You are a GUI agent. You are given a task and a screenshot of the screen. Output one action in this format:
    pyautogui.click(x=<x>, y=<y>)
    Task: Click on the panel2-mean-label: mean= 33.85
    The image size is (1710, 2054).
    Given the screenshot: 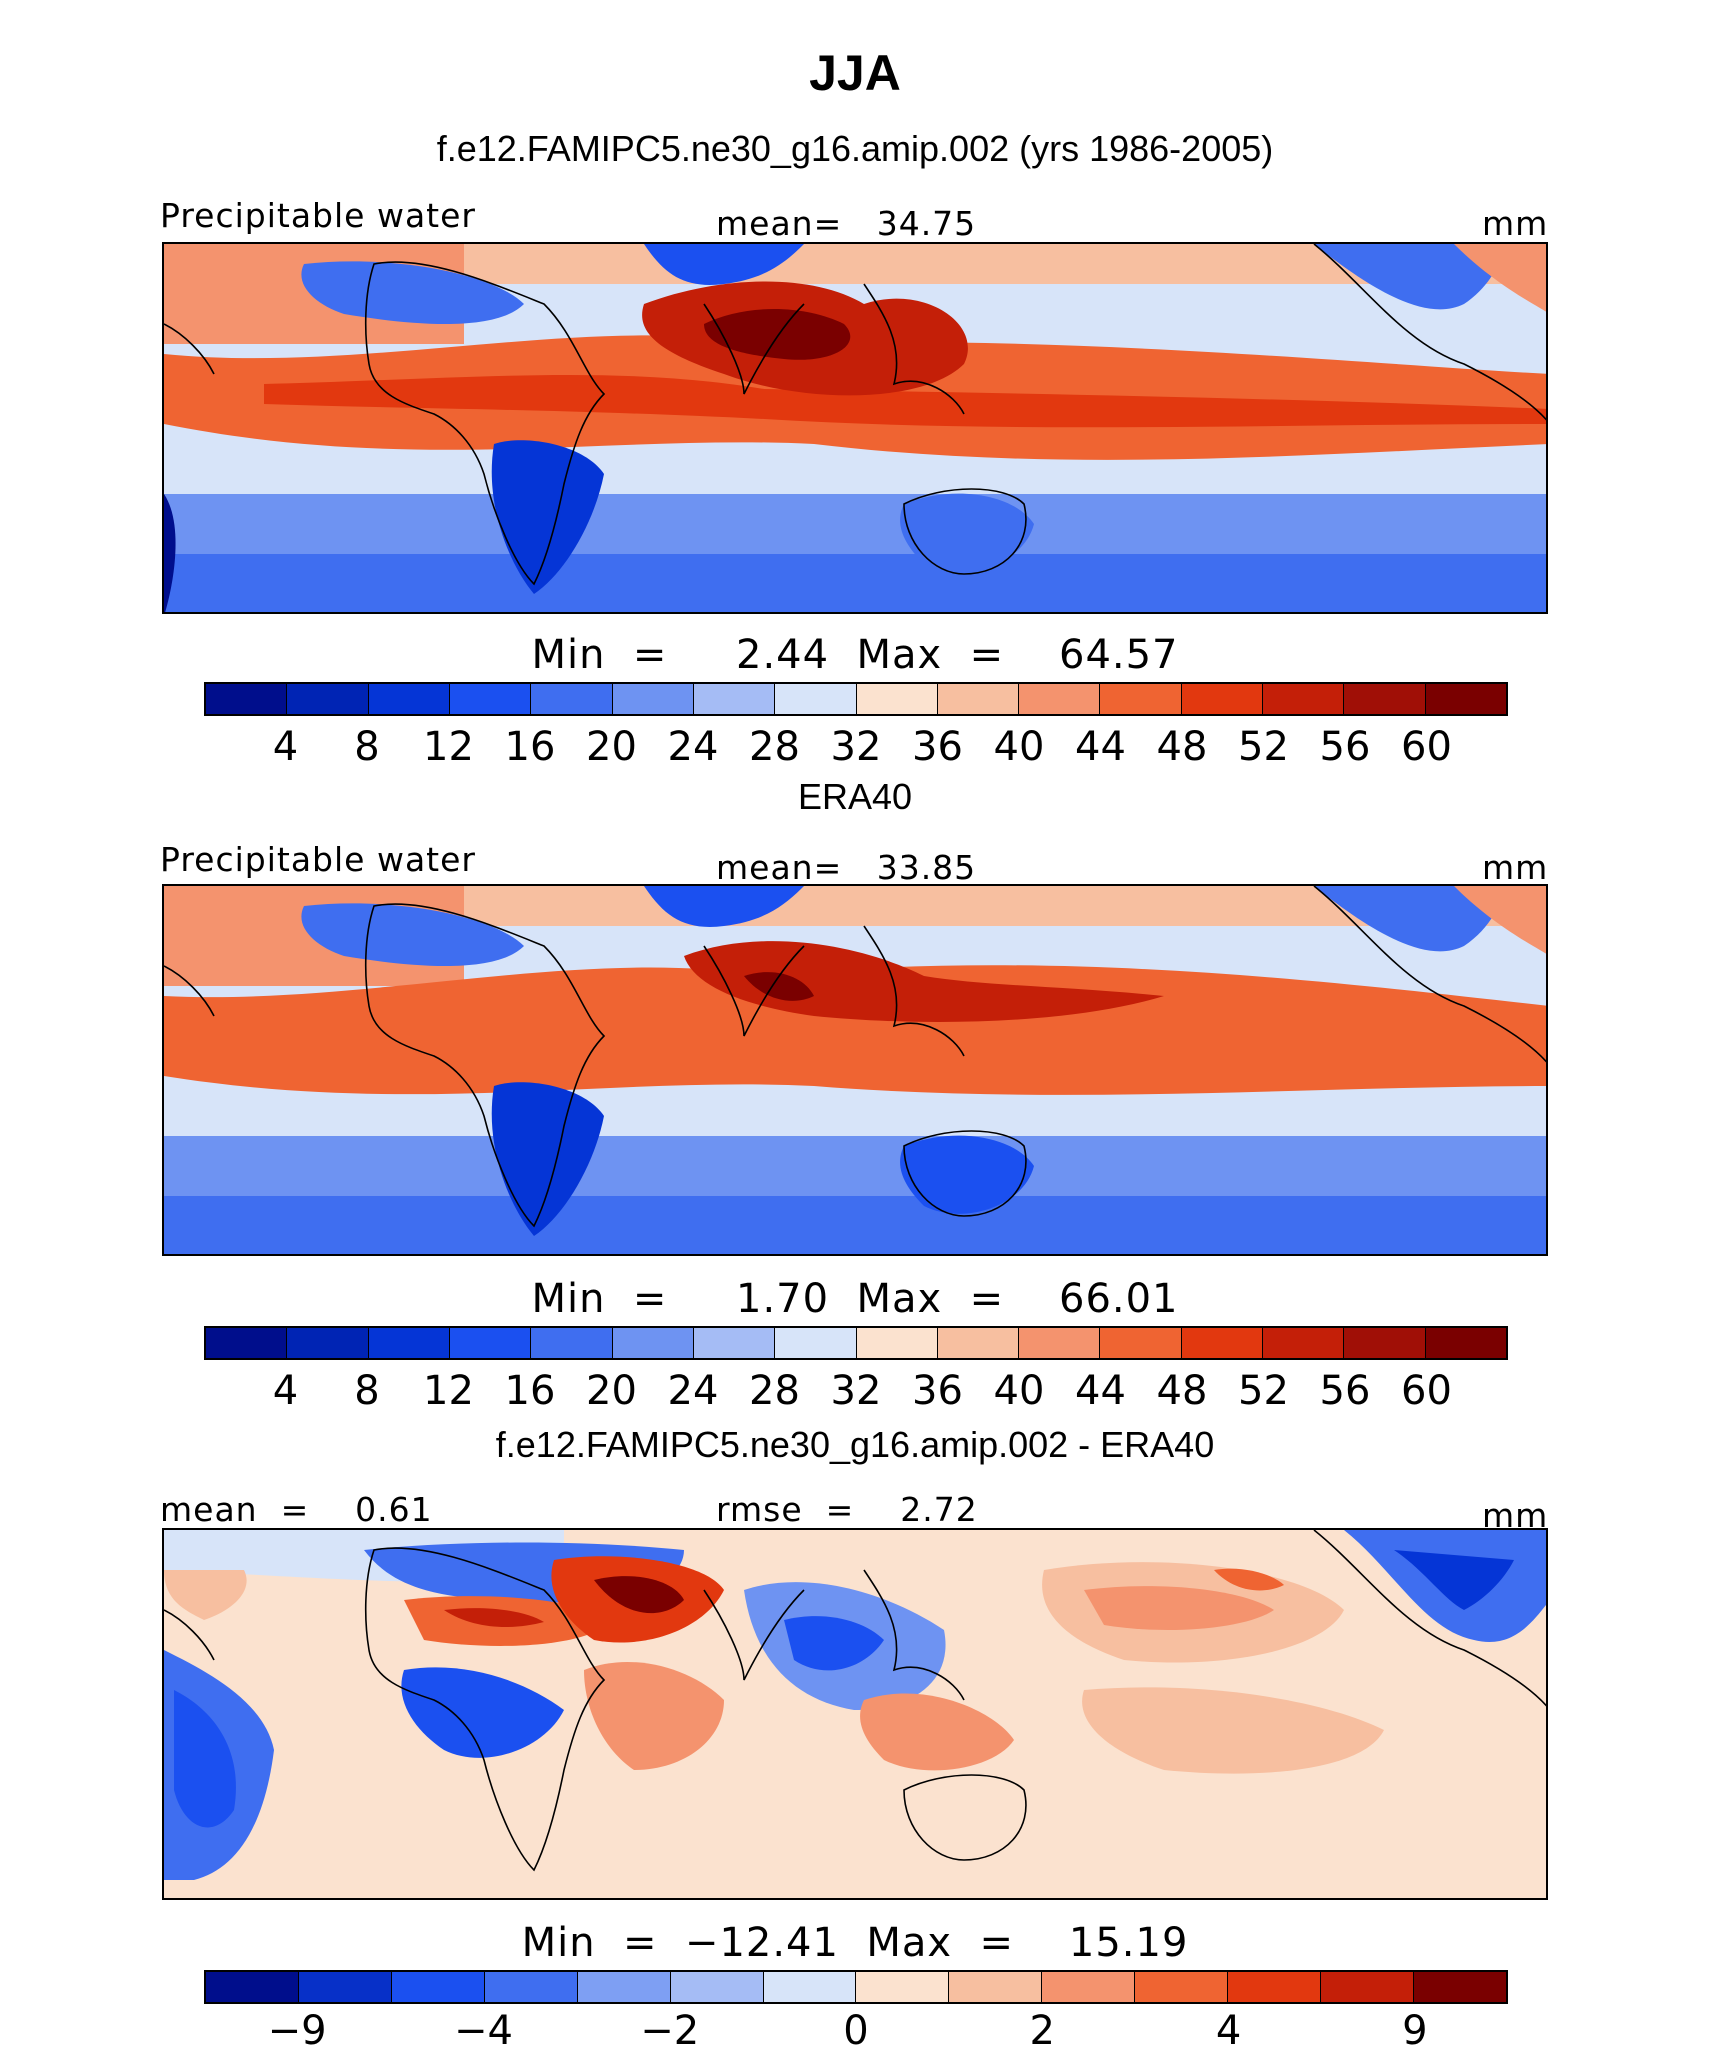 What is the action you would take?
    pyautogui.click(x=846, y=867)
    